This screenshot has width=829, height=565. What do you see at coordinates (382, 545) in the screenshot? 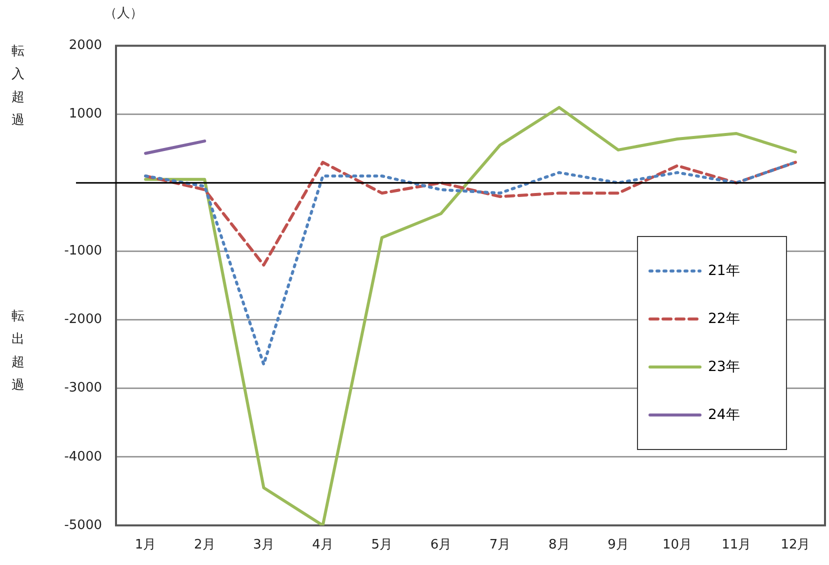
I see `x-tick-label: 5月` at bounding box center [382, 545].